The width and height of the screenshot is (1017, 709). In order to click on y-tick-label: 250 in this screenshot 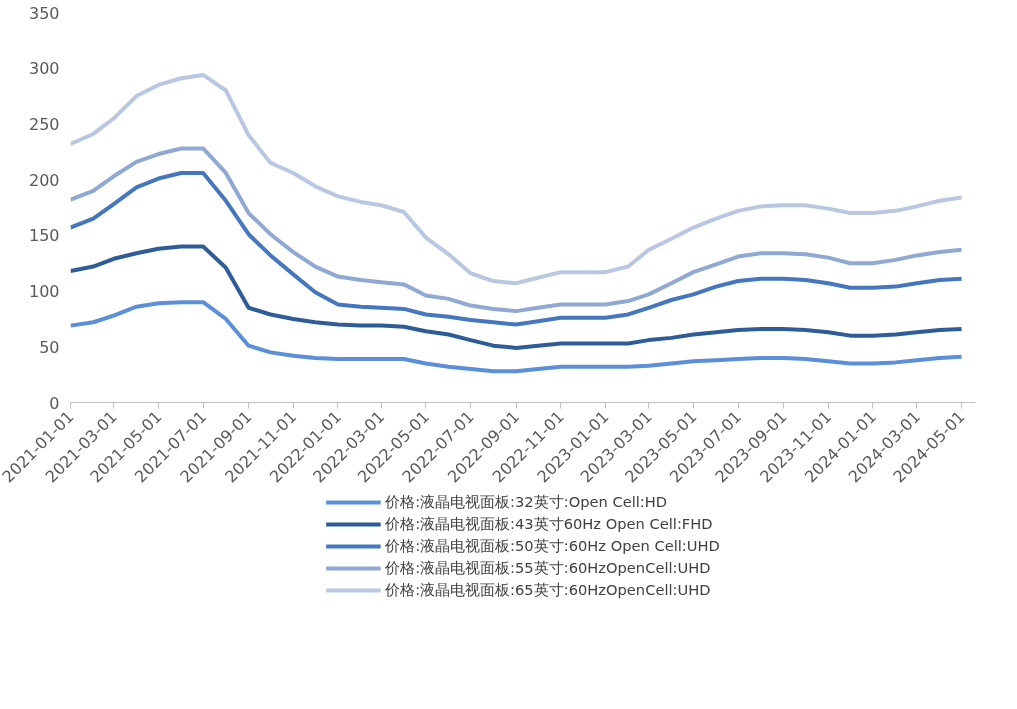, I will do `click(44, 124)`.